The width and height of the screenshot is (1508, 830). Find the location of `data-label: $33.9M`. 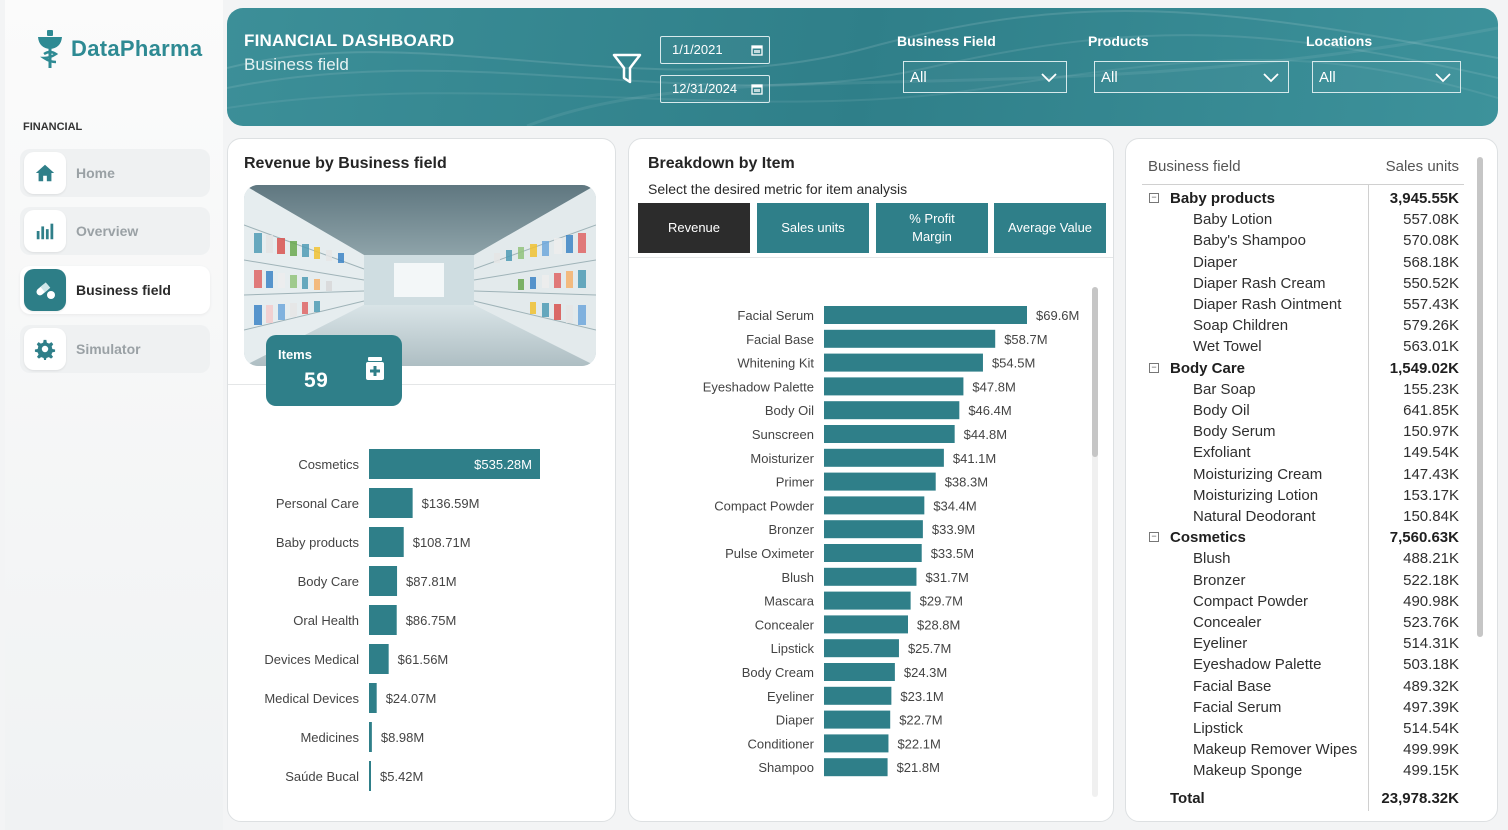

data-label: $33.9M is located at coordinates (953, 529).